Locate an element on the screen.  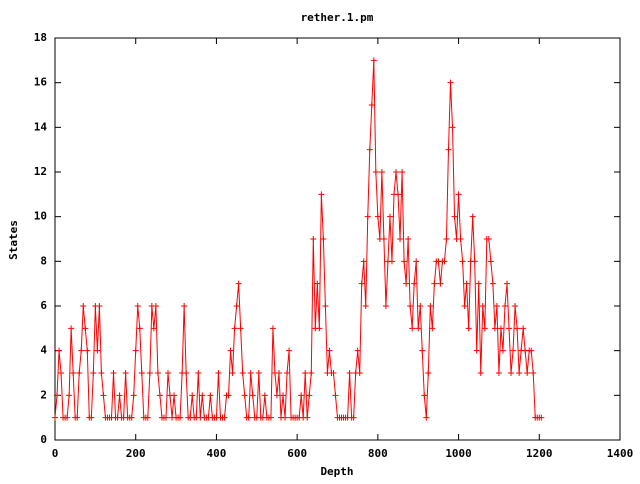
x-tick-label: 1200 is located at coordinates (539, 453).